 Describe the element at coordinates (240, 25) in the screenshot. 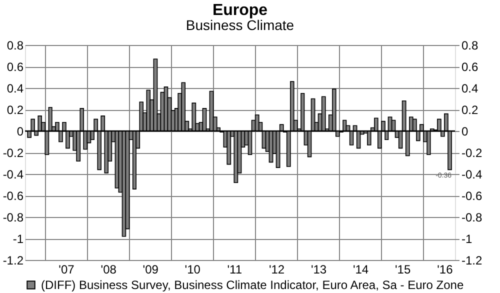

I see `chart-subtitle: Business Climate` at that location.